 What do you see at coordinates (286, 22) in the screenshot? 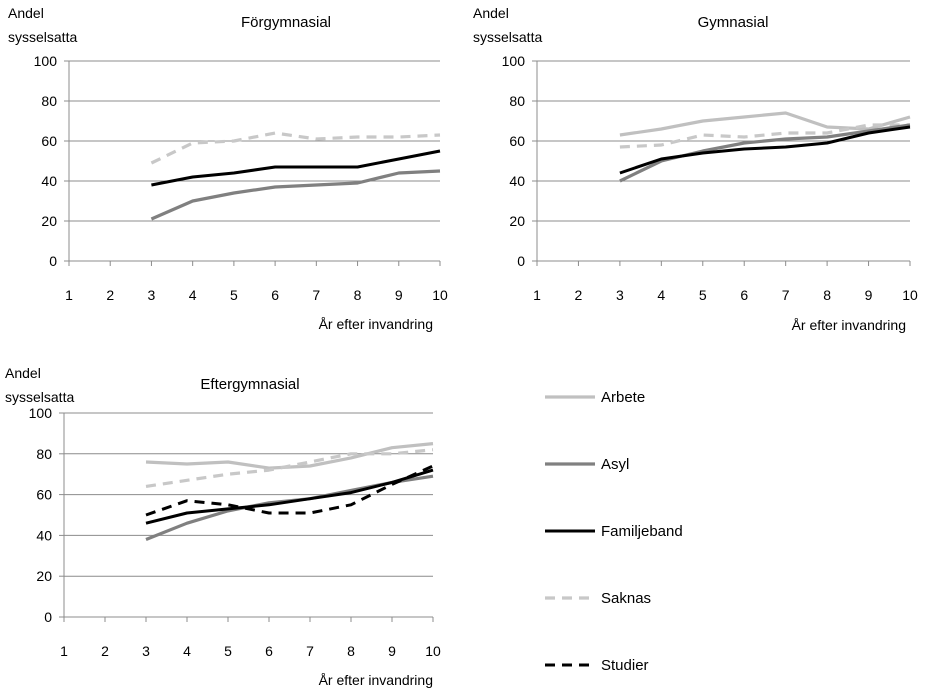
I see `chart-title: Förgymnasial` at bounding box center [286, 22].